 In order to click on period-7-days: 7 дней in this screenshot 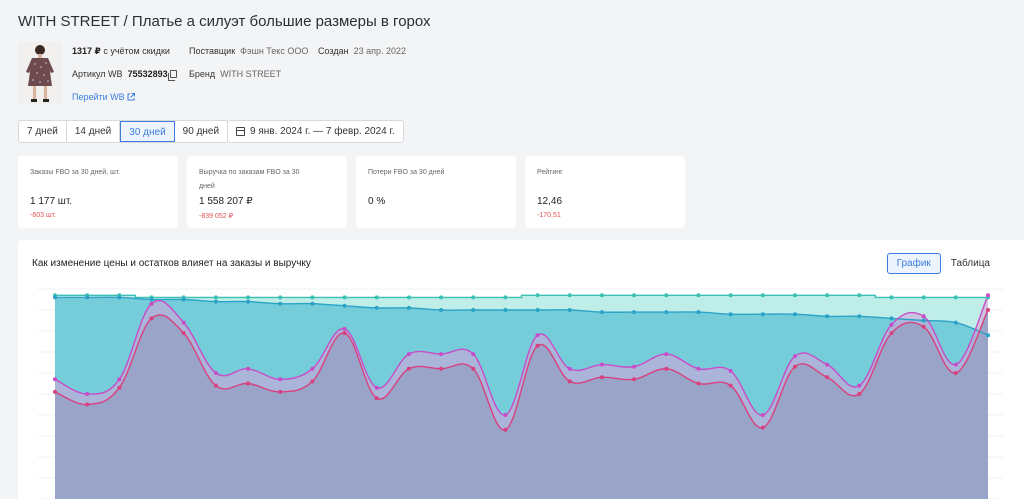, I will do `click(43, 131)`.